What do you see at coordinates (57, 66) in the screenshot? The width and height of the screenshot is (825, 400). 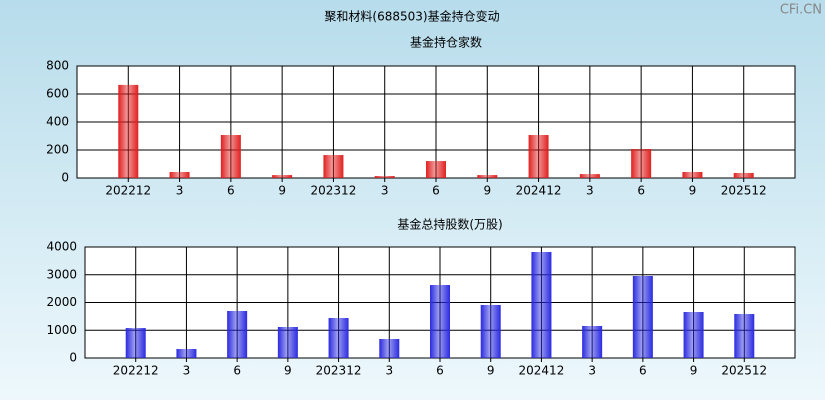 I see `y-tick-label: 800` at bounding box center [57, 66].